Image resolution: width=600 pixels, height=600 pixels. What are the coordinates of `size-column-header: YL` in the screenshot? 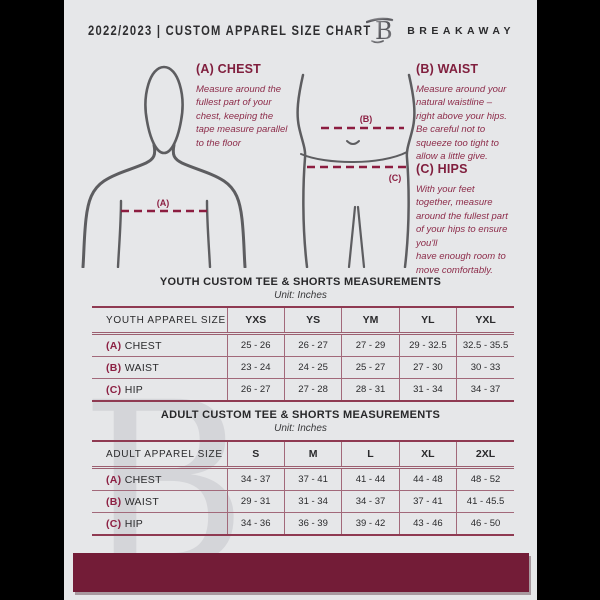 It's located at (427, 320).